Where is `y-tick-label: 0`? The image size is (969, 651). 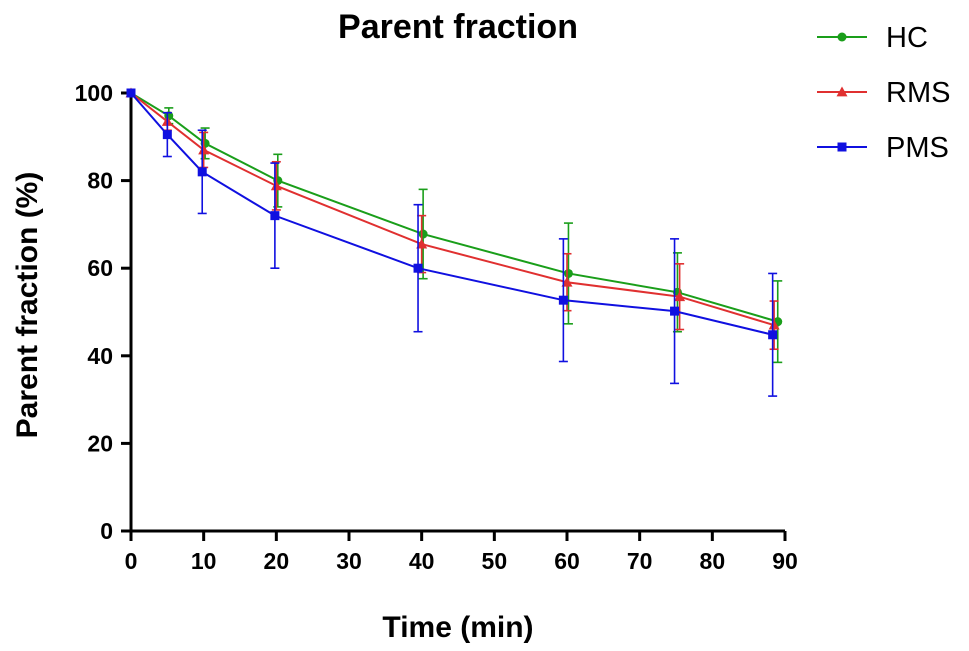 y-tick-label: 0 is located at coordinates (106, 531).